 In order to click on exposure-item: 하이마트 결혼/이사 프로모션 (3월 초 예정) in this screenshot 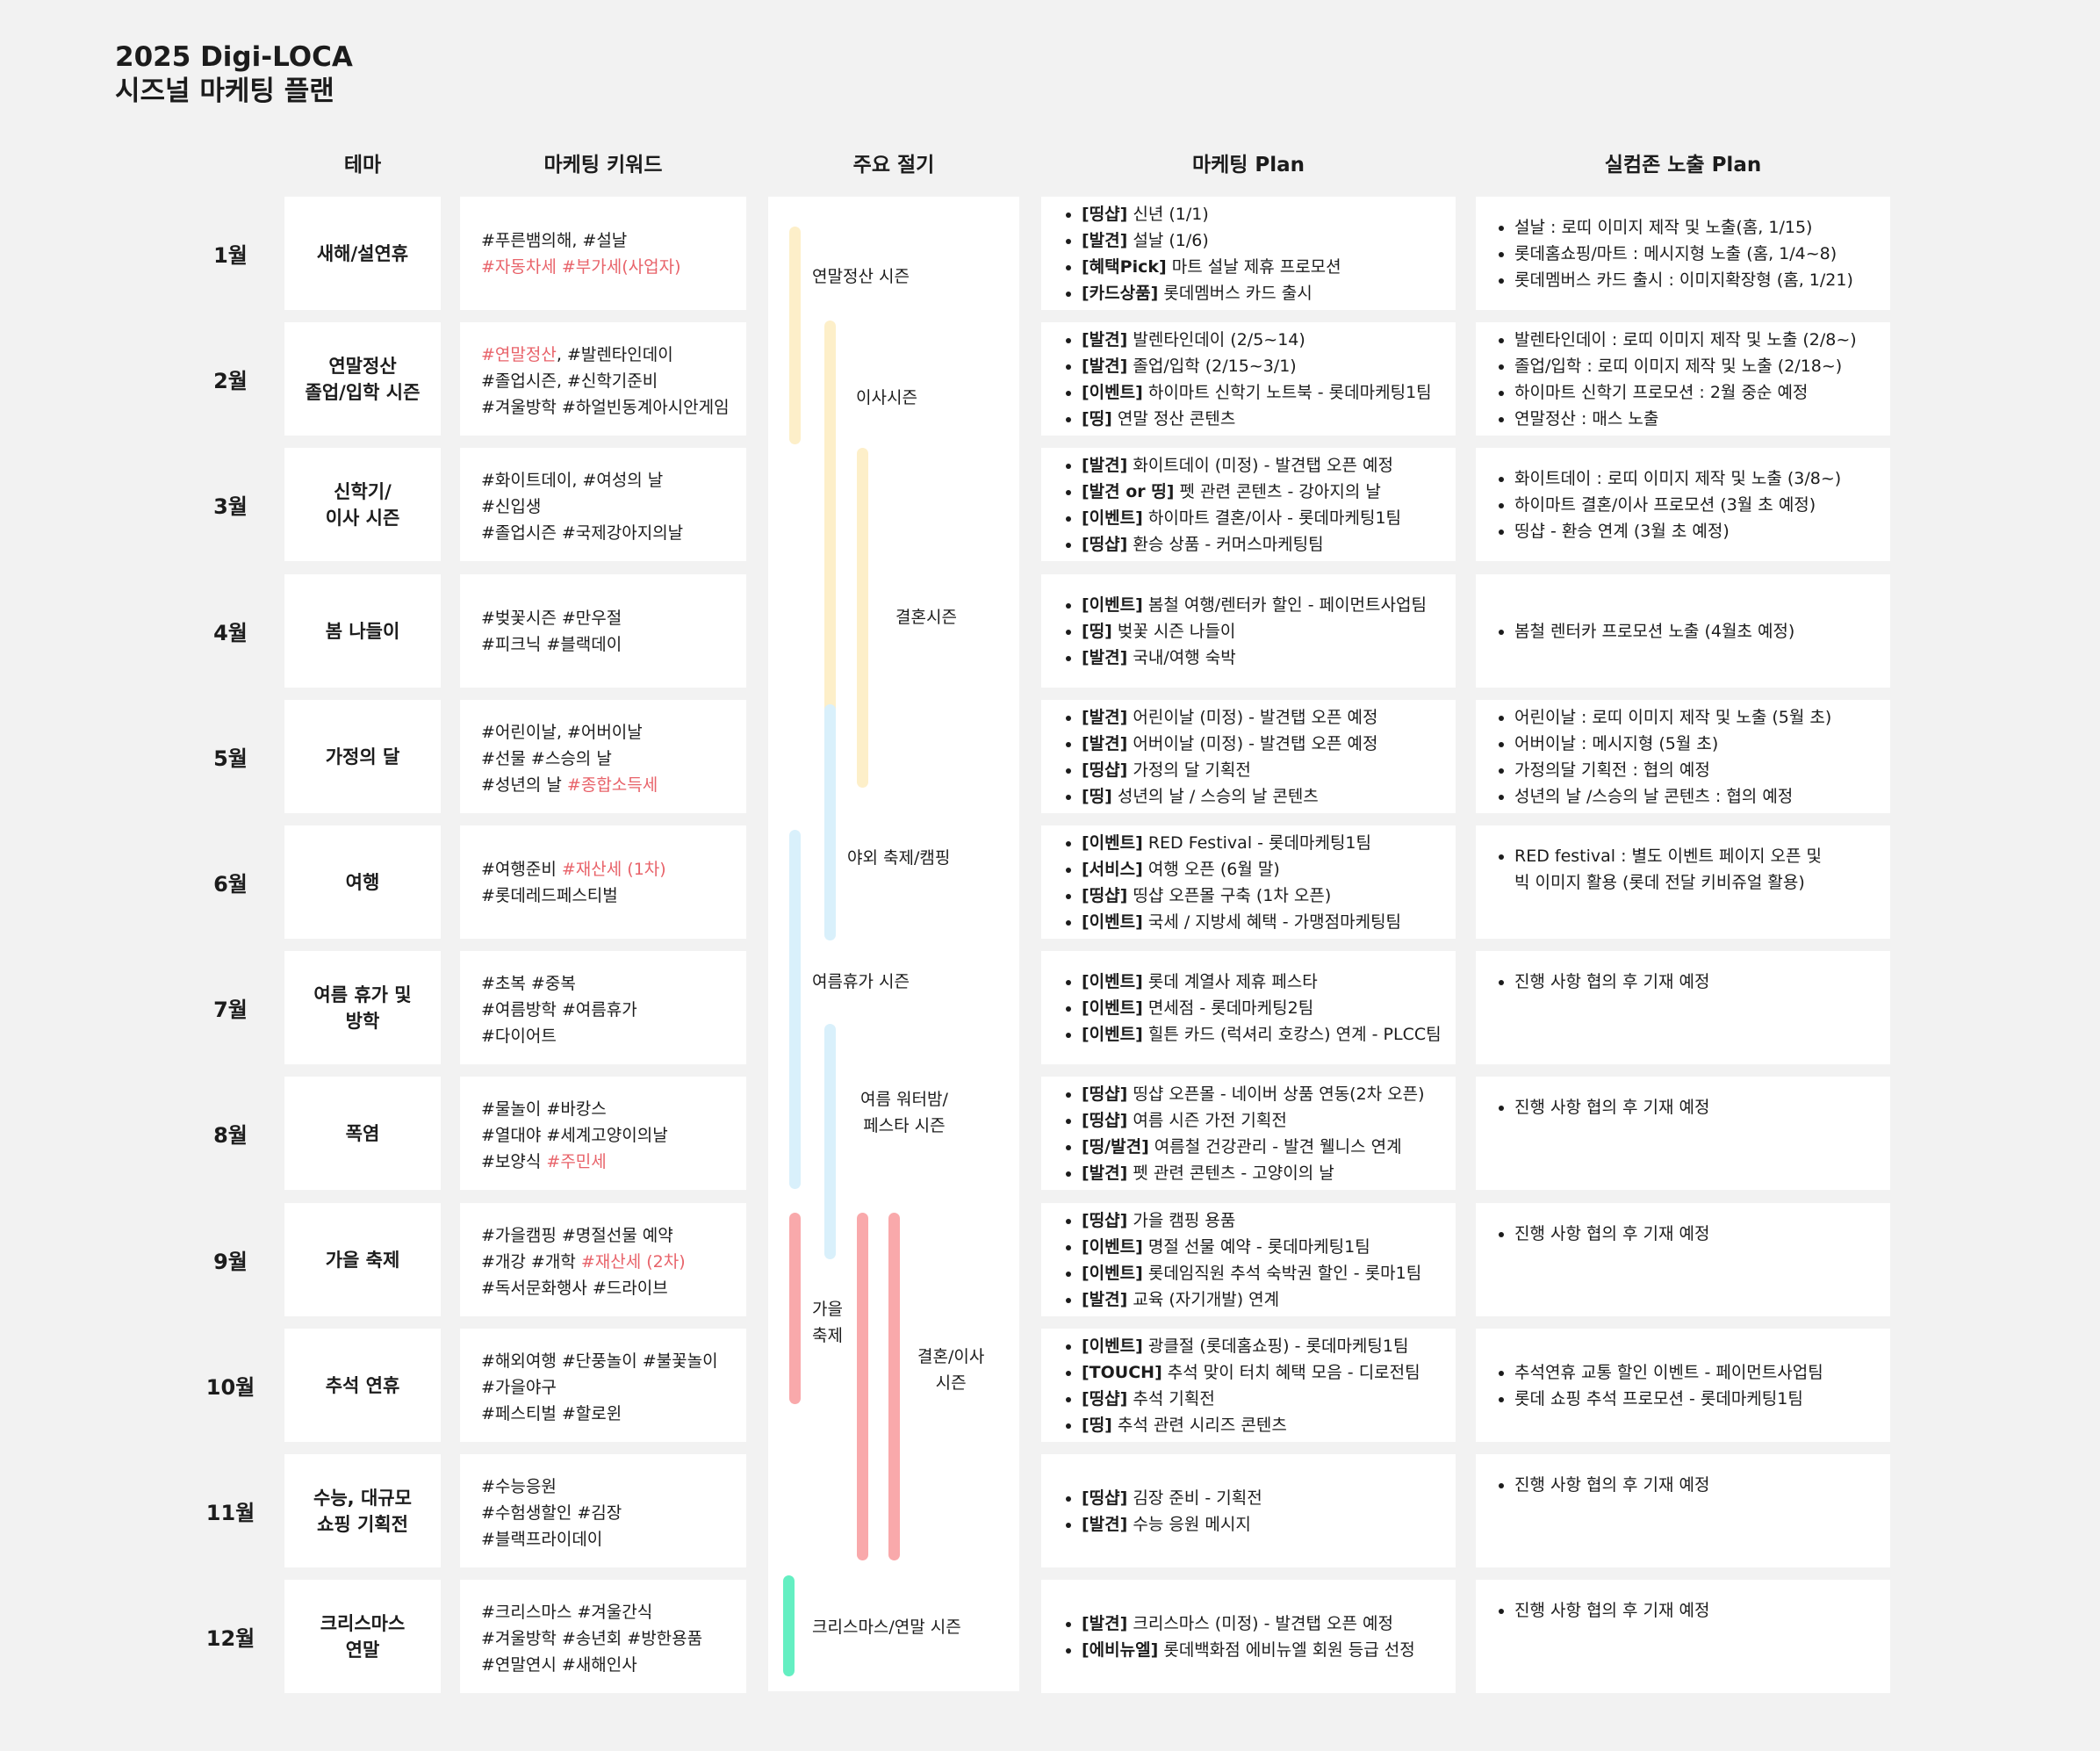, I will do `click(1702, 505)`.